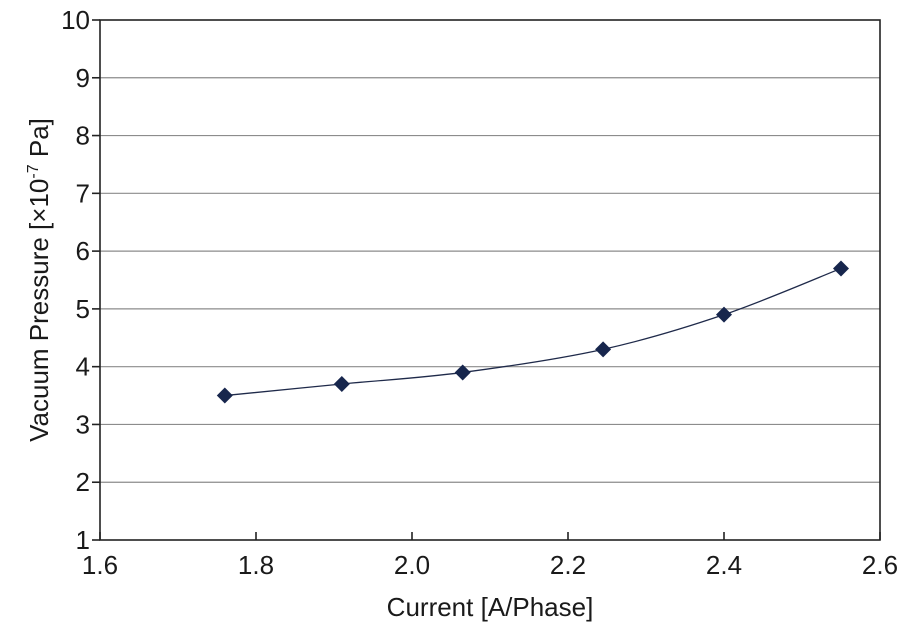  I want to click on x-tick-label: 2.4, so click(724, 565).